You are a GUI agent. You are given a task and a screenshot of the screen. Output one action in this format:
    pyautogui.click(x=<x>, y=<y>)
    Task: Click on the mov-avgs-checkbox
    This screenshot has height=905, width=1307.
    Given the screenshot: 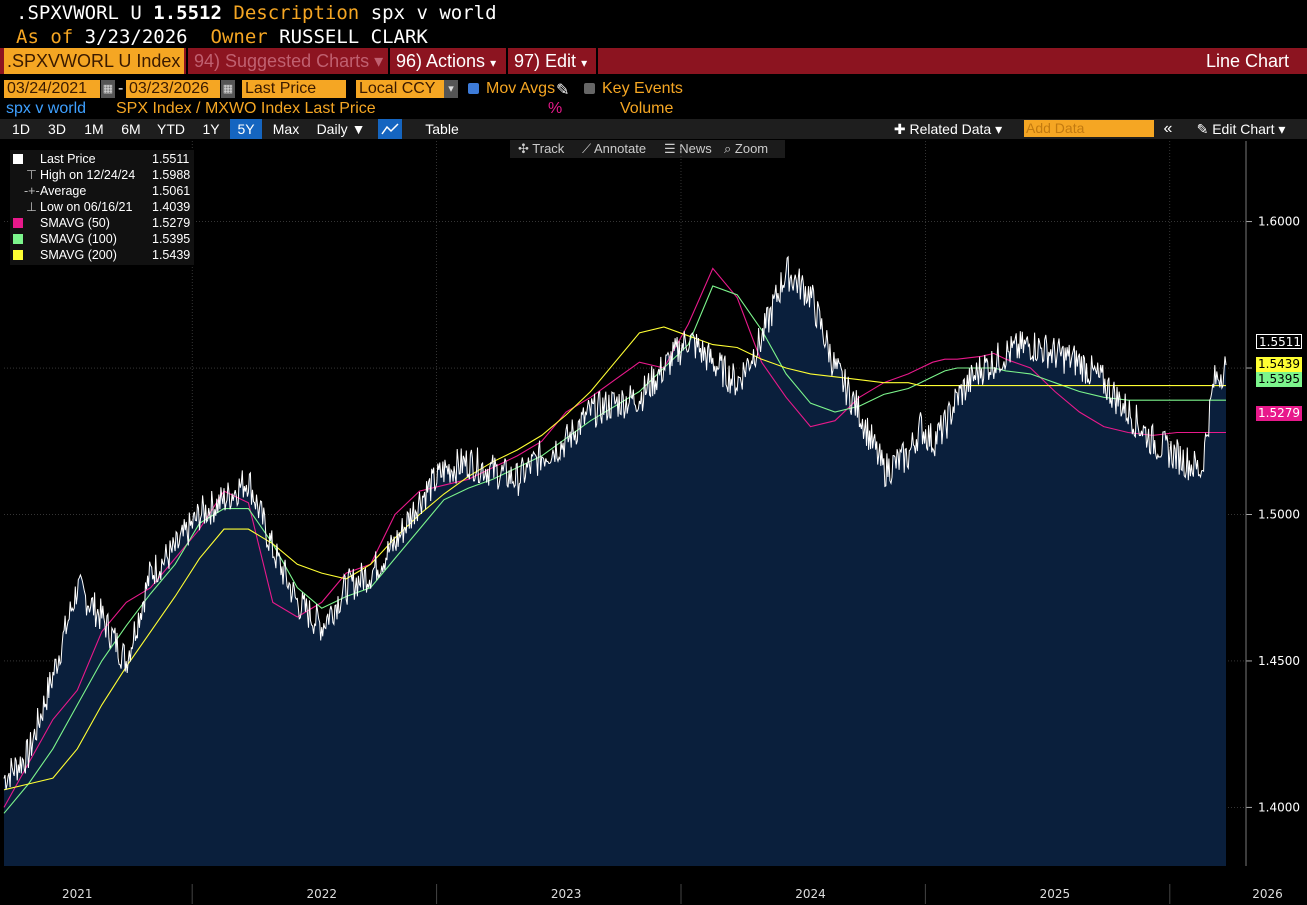 What is the action you would take?
    pyautogui.click(x=473, y=88)
    